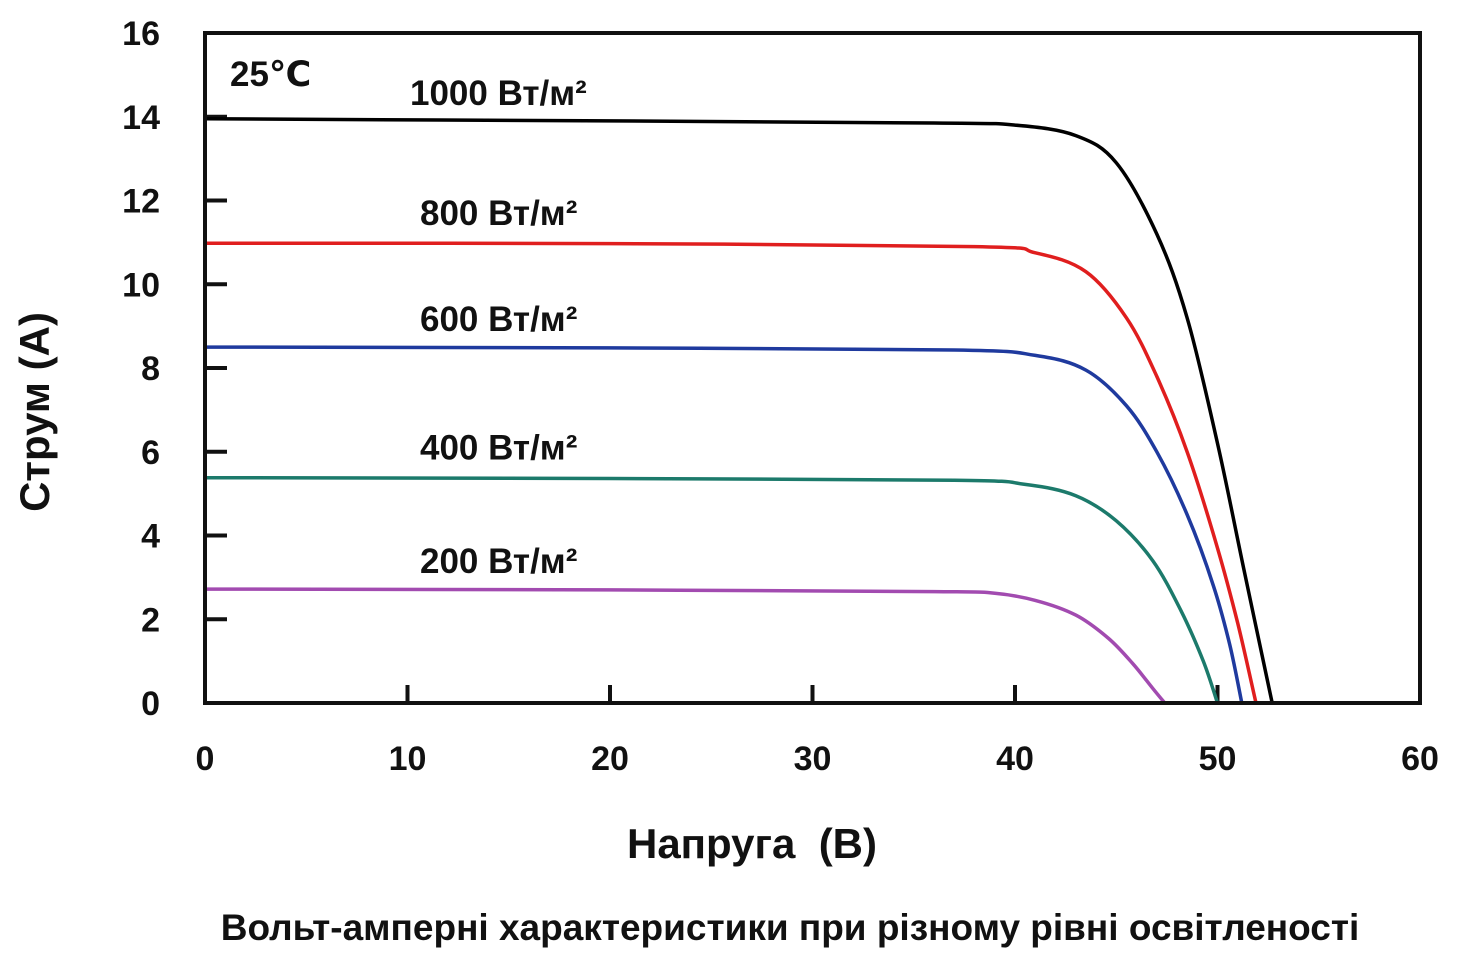  I want to click on x-tick-label: 30, so click(813, 759).